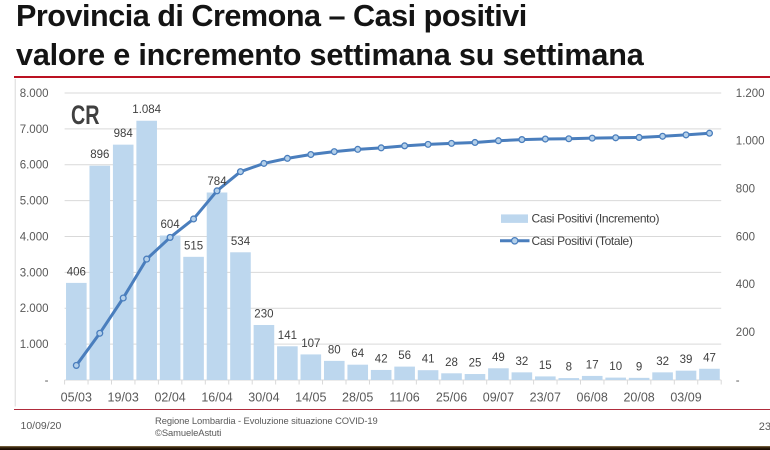  I want to click on svg-text: 8.000, so click(34, 94).